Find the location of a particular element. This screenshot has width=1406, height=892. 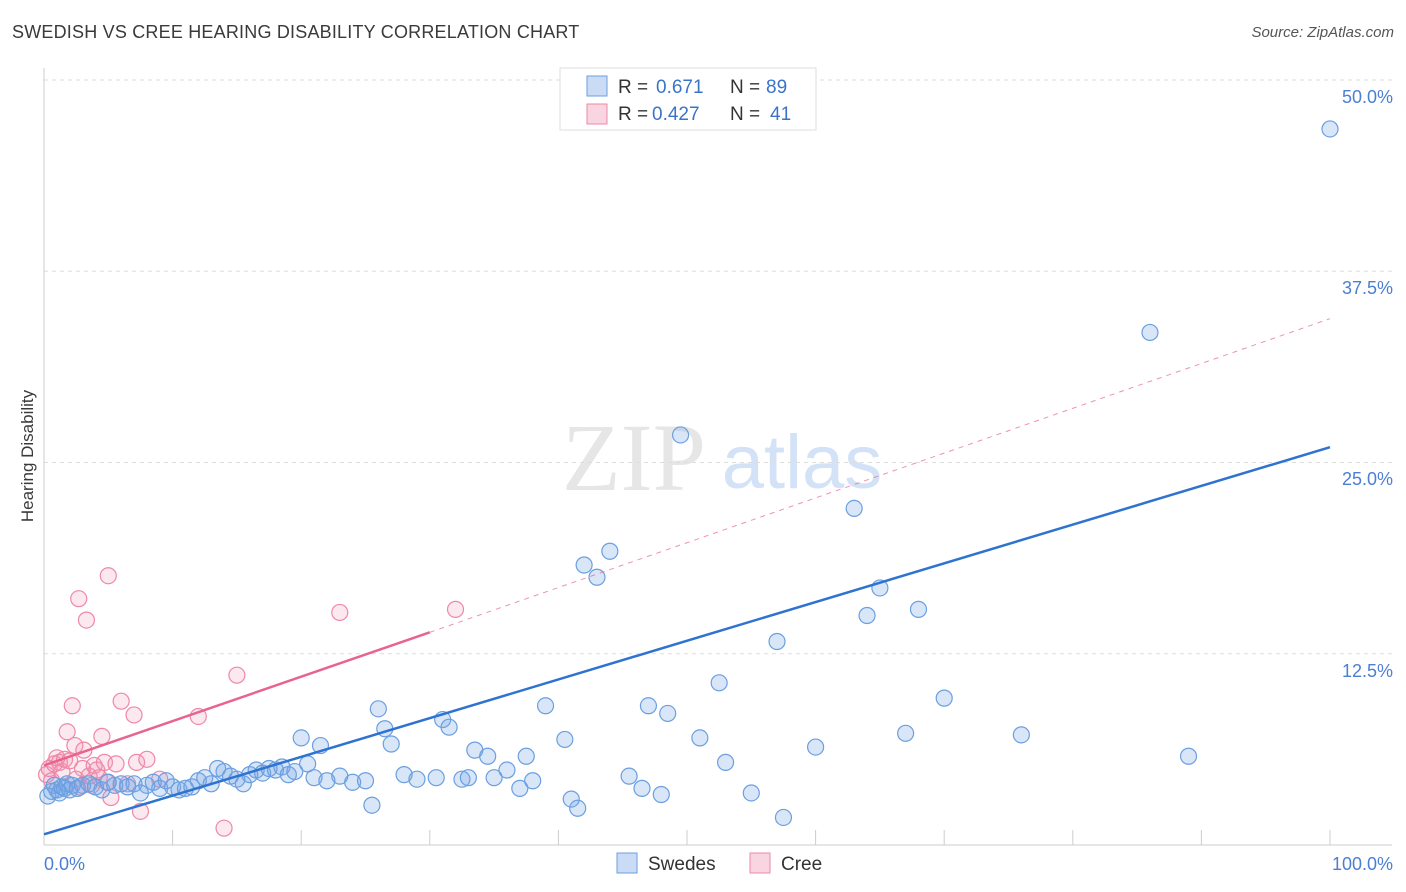

y-axis-label: Hearing Disability is located at coordinates (27, 455).